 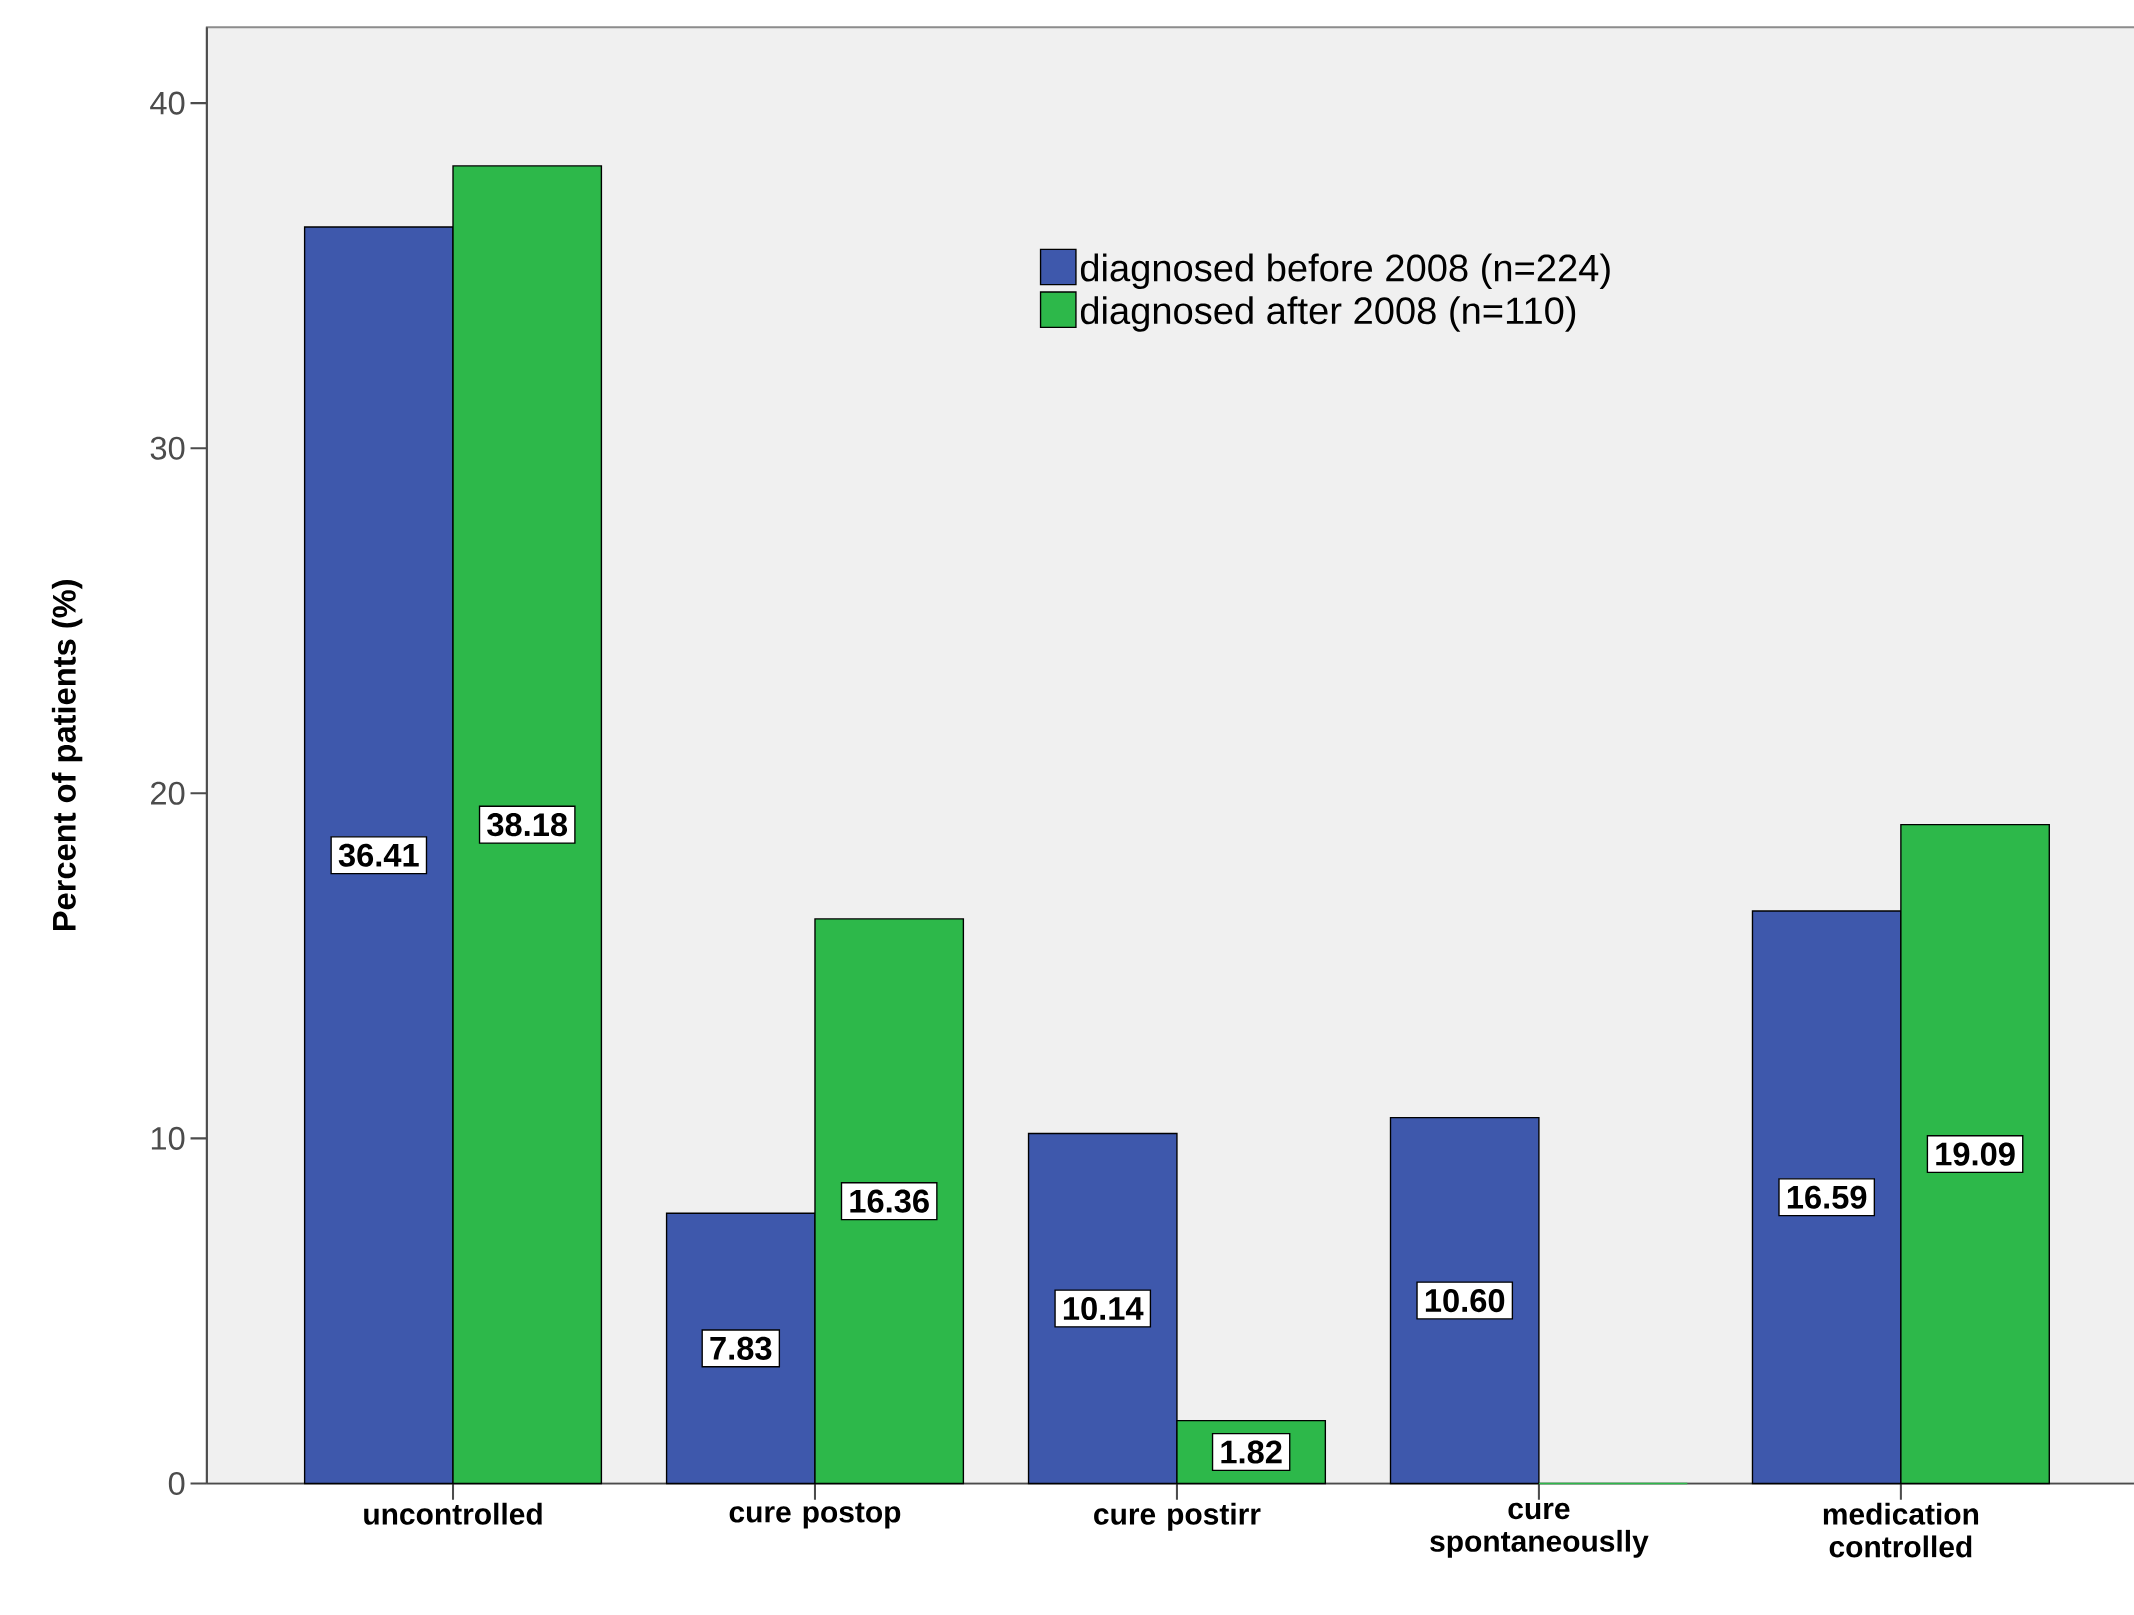 I want to click on data-label: 10.14, so click(x=1103, y=1308).